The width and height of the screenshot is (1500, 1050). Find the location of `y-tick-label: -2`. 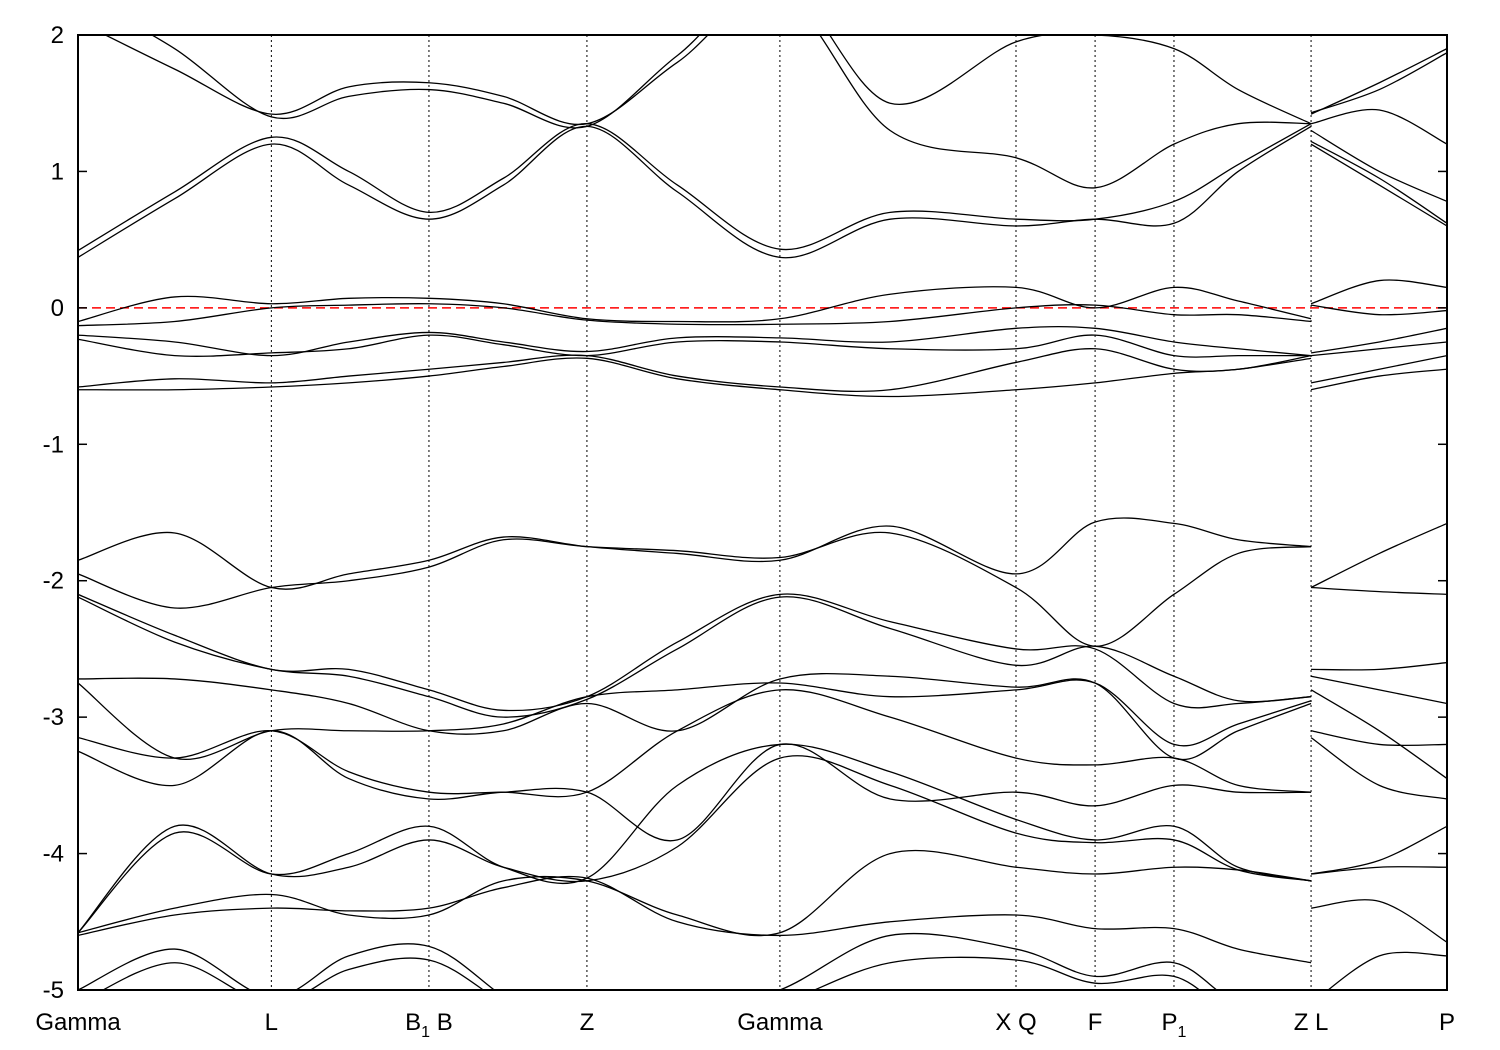

y-tick-label: -2 is located at coordinates (53, 581).